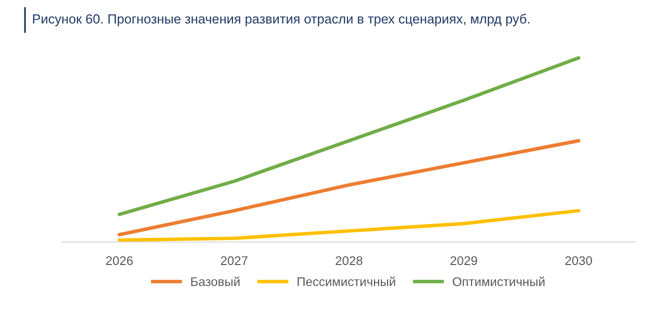  What do you see at coordinates (234, 261) in the screenshot?
I see `x-tick-label: 2027` at bounding box center [234, 261].